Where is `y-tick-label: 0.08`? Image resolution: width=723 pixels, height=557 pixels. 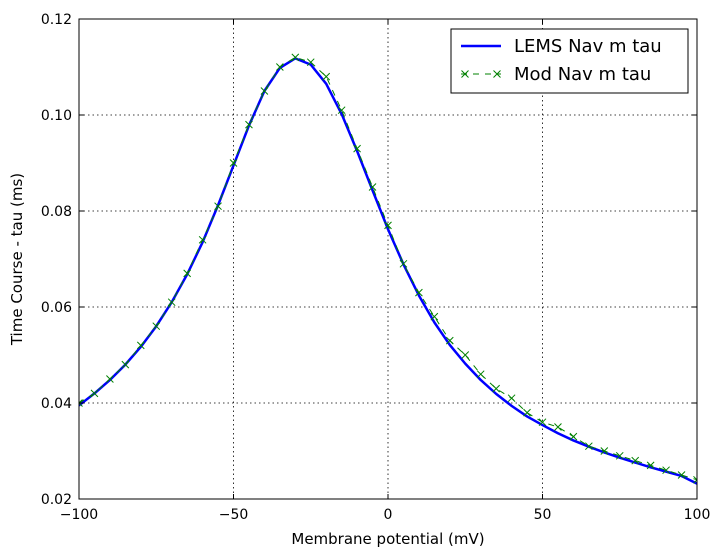 y-tick-label: 0.08 is located at coordinates (56, 212).